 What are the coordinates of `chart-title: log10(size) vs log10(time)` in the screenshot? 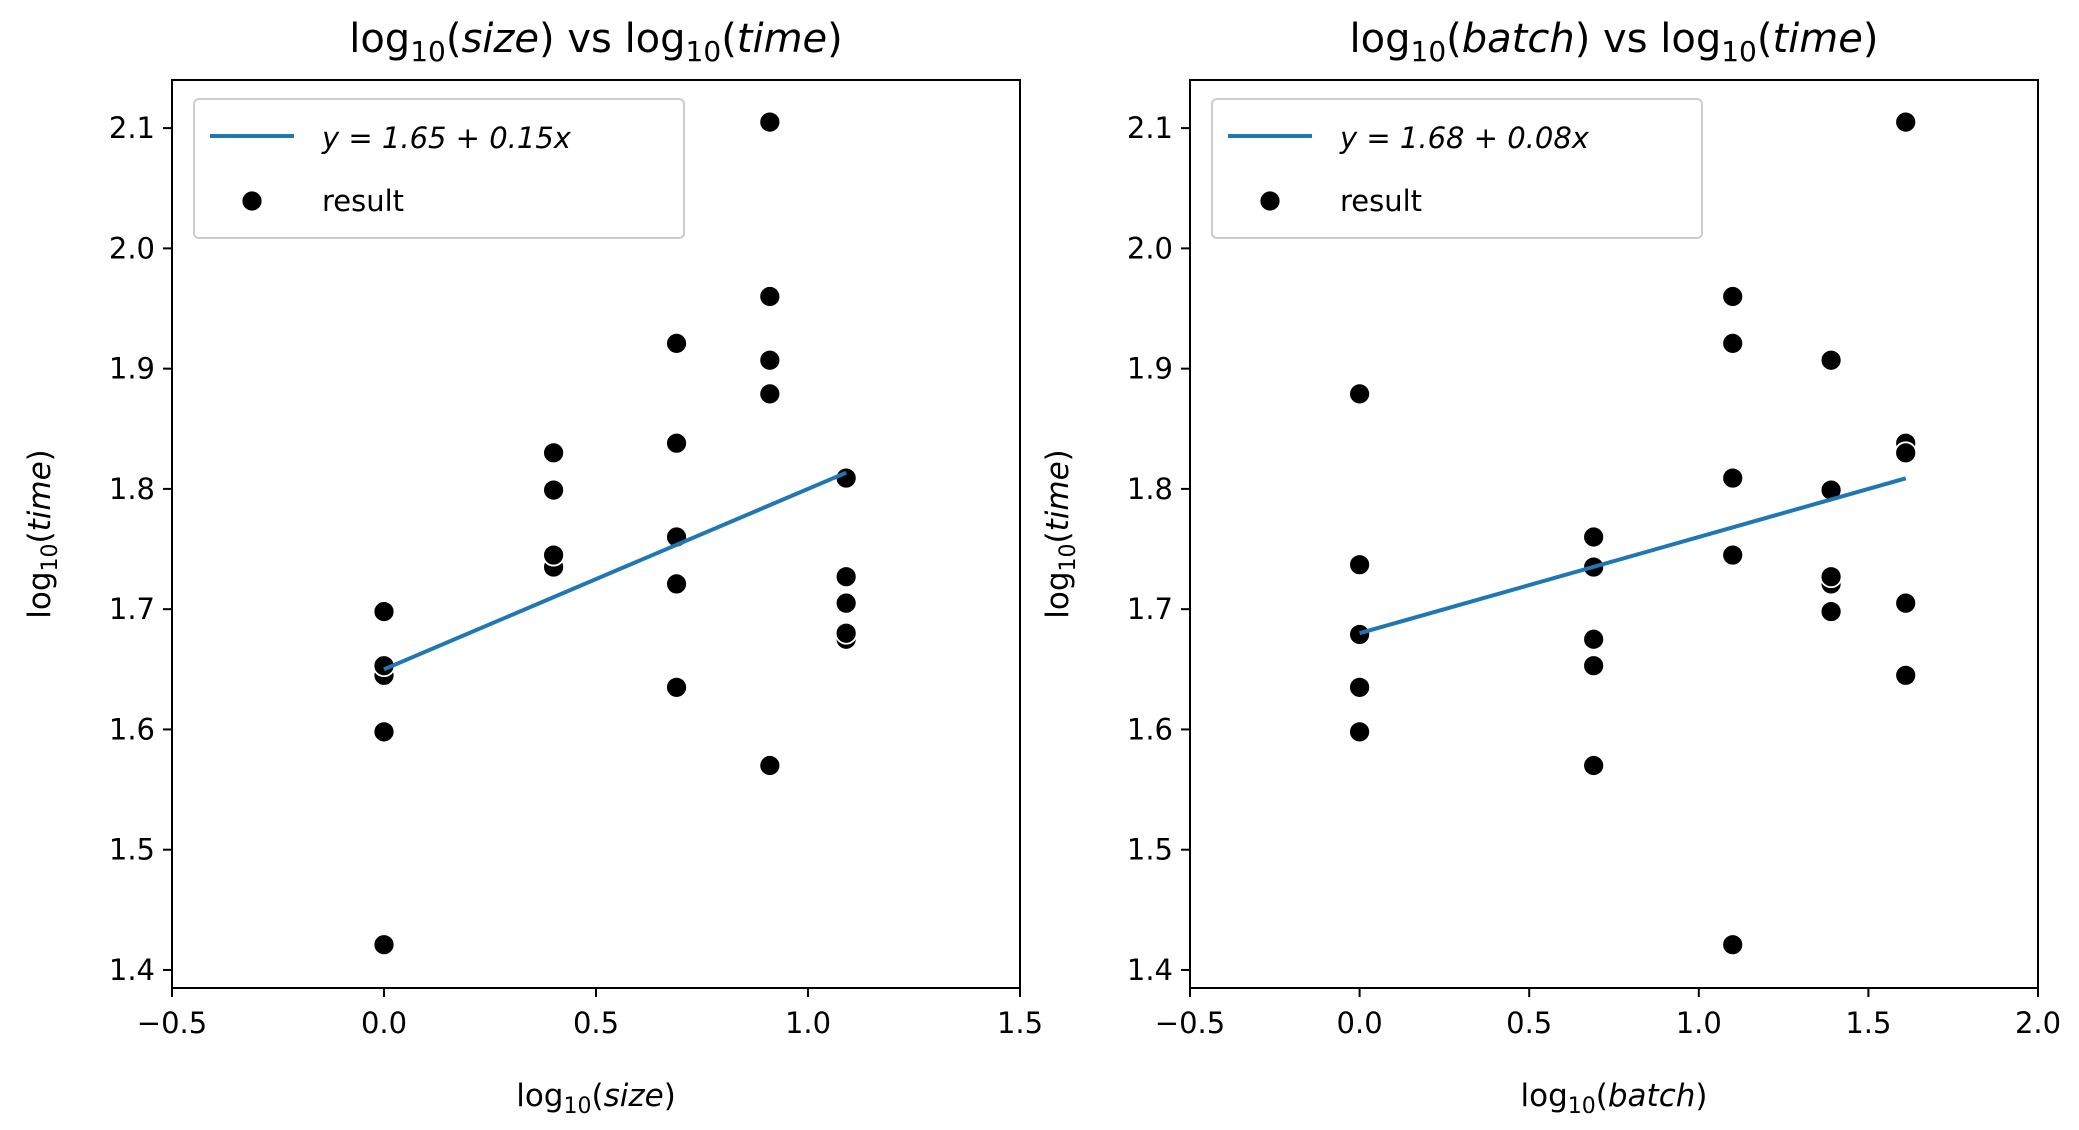 It's located at (596, 42).